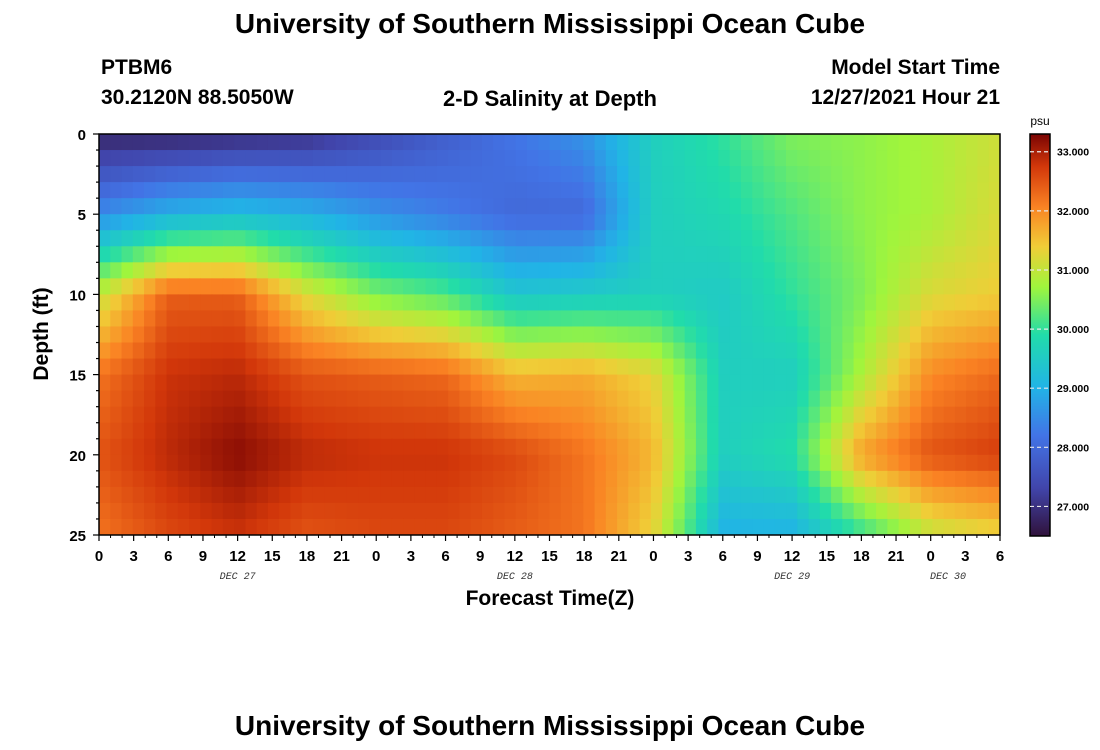  What do you see at coordinates (515, 577) in the screenshot?
I see `date-label: DEC 28` at bounding box center [515, 577].